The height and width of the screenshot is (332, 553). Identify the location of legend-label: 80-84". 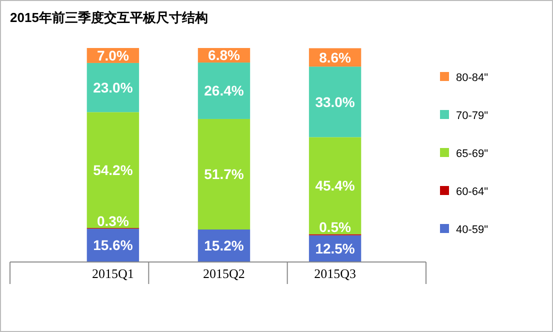
(472, 78).